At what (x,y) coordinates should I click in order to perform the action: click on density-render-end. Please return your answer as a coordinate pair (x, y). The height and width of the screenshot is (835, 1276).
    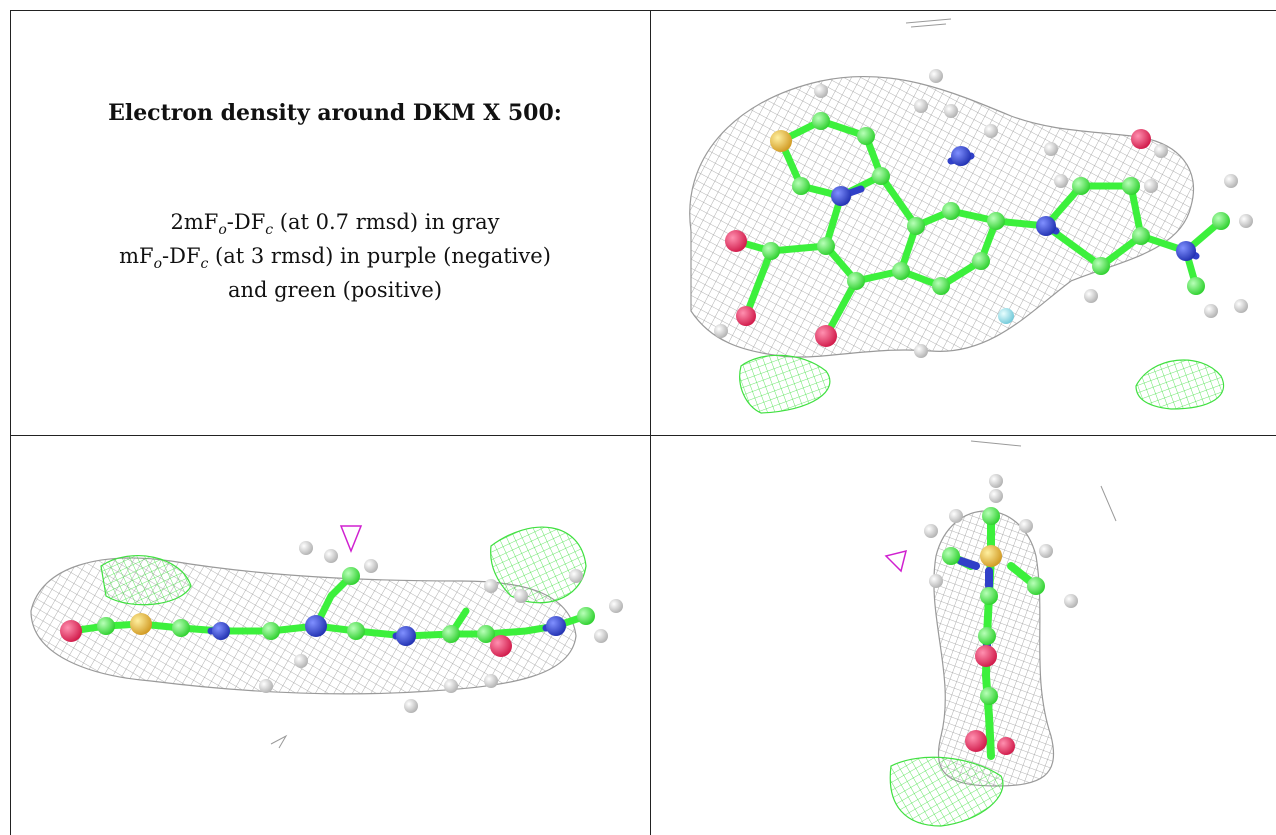
    Looking at the image, I should click on (1000, 633).